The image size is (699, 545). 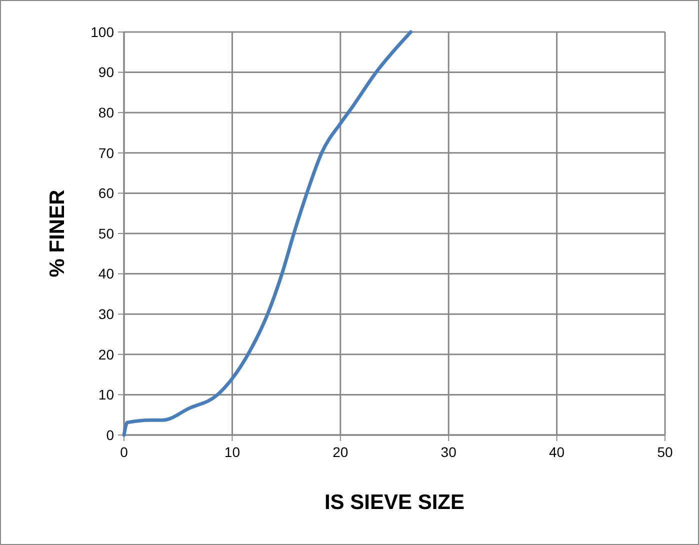 I want to click on y-tick-label: 0, so click(x=110, y=434).